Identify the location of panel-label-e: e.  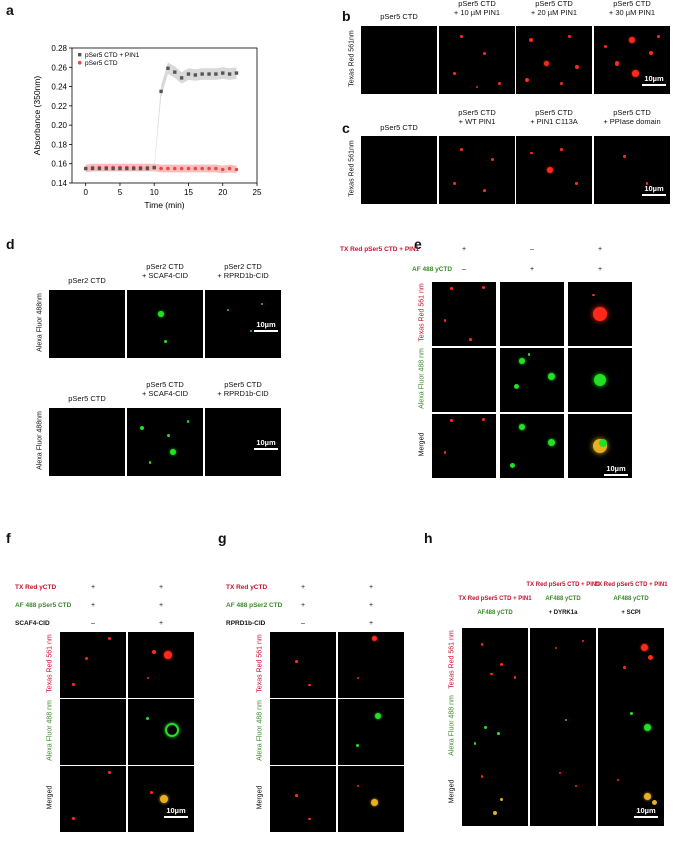
(418, 244).